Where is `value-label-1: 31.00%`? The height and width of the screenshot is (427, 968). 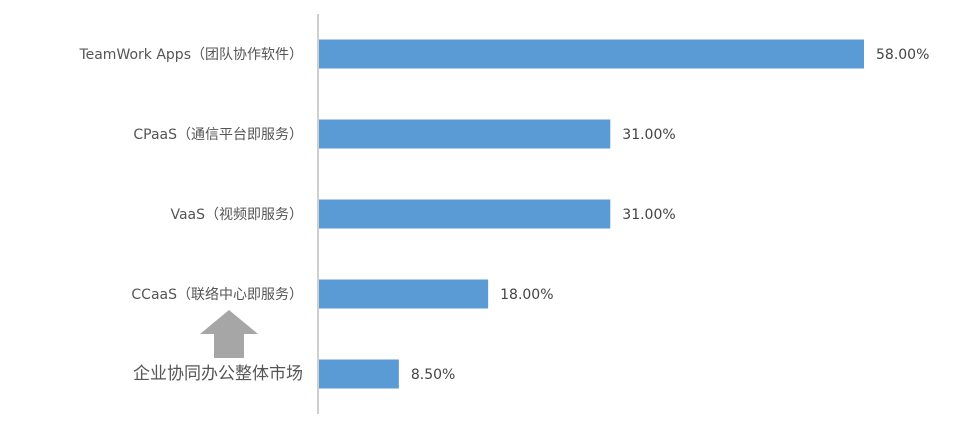
value-label-1: 31.00% is located at coordinates (648, 135).